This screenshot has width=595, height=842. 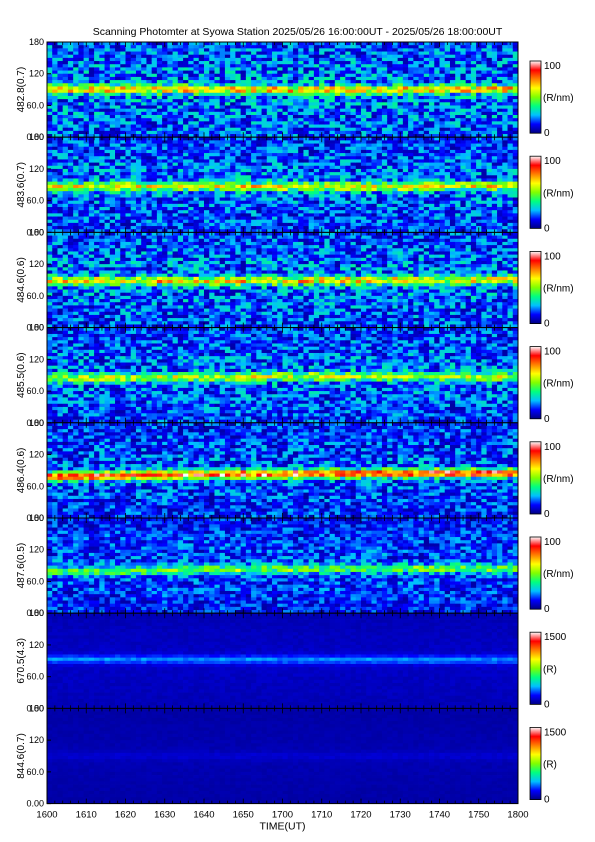 I want to click on panel-2: 0.00 60.0 120 180 483.6(0.7) 100 0 (R/nm), so click(x=295, y=184).